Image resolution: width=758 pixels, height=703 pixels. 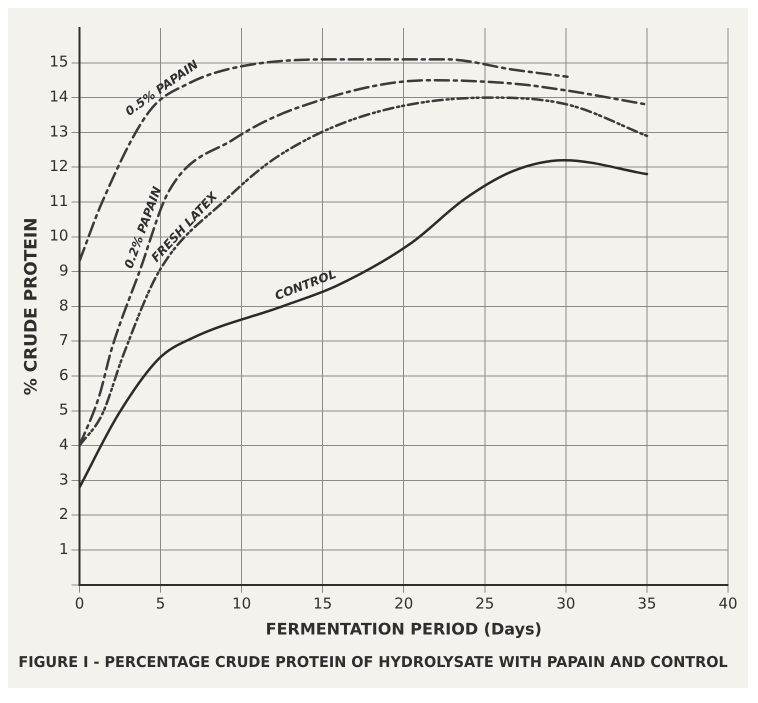 I want to click on x-tick-label: 10, so click(x=242, y=603).